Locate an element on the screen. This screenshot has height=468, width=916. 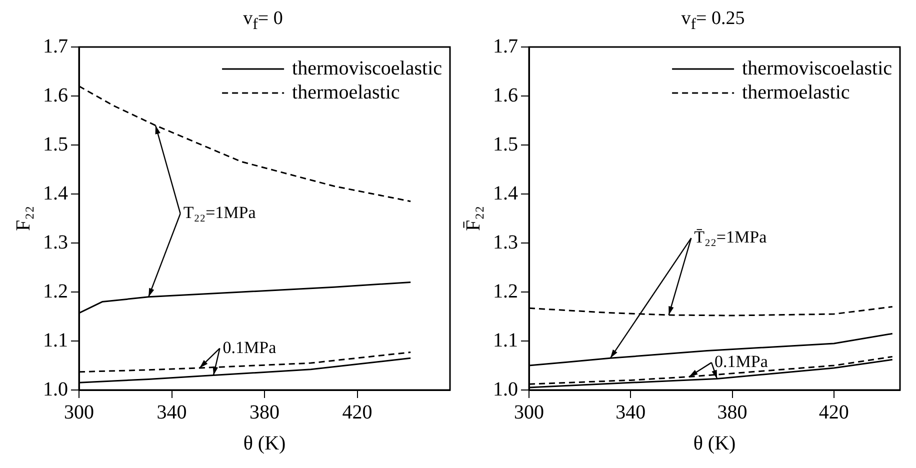
y-axis-title: F₂₂ is located at coordinates (23, 219).